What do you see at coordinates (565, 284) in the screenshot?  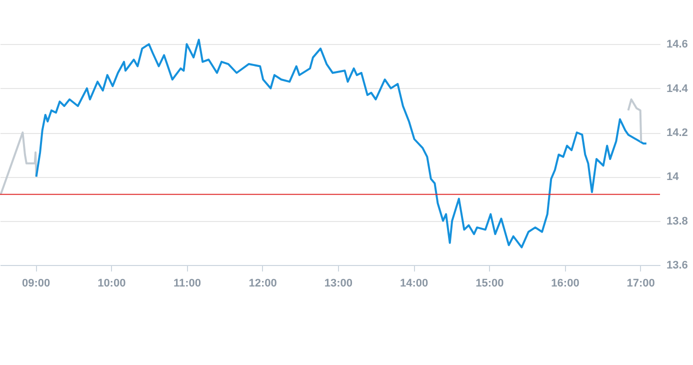 I see `x-tick-label: 16:00` at bounding box center [565, 284].